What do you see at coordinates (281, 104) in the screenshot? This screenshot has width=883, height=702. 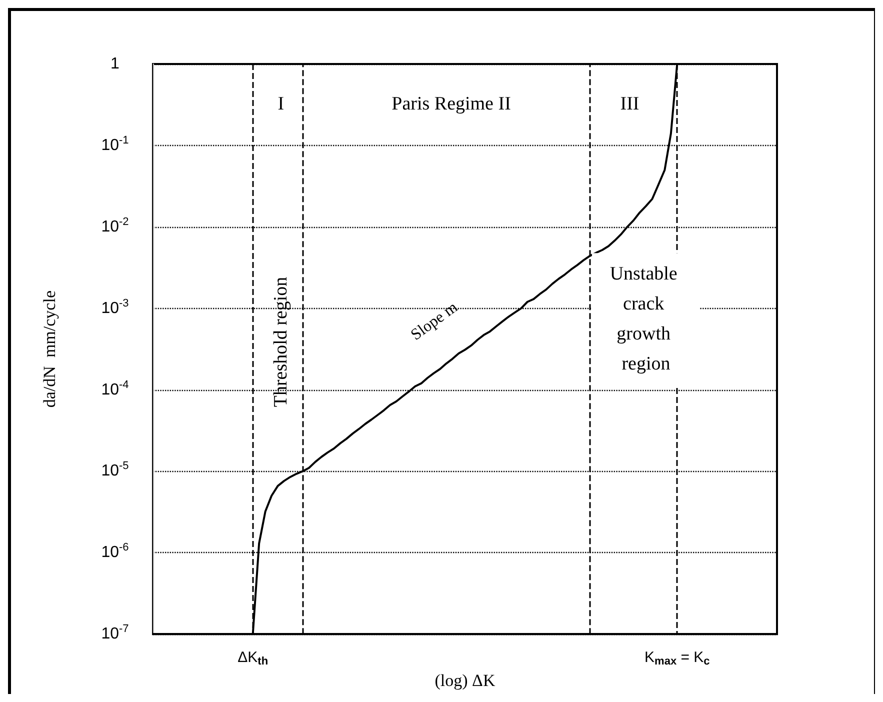 I see `annotation: I` at bounding box center [281, 104].